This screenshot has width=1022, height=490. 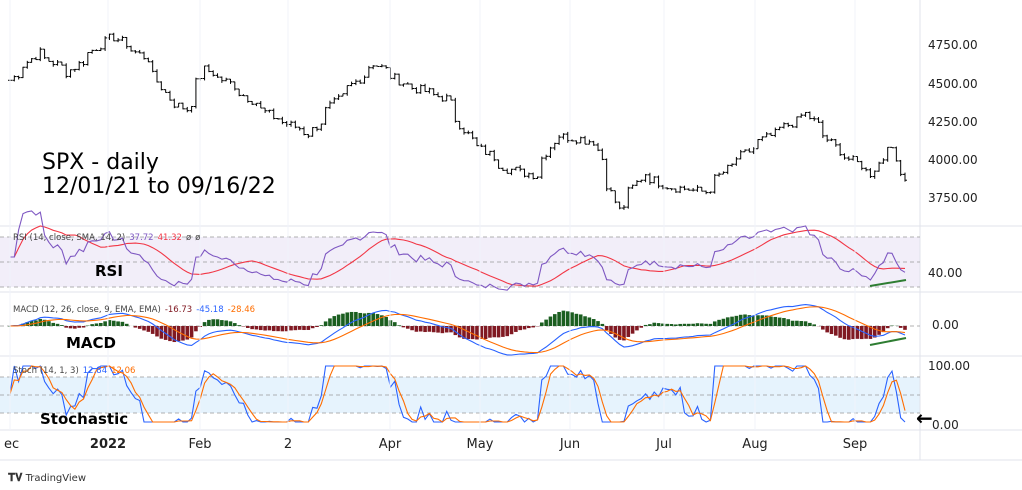 I want to click on rsi-ma-value: 41.32, so click(x=169, y=238).